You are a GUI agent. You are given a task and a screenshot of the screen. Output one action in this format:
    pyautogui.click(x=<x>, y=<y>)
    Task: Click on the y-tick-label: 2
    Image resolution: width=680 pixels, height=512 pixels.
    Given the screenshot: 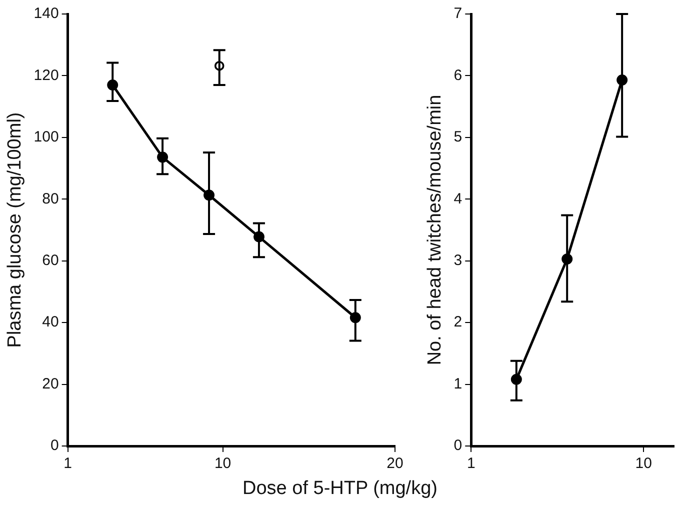 What is the action you would take?
    pyautogui.click(x=458, y=322)
    